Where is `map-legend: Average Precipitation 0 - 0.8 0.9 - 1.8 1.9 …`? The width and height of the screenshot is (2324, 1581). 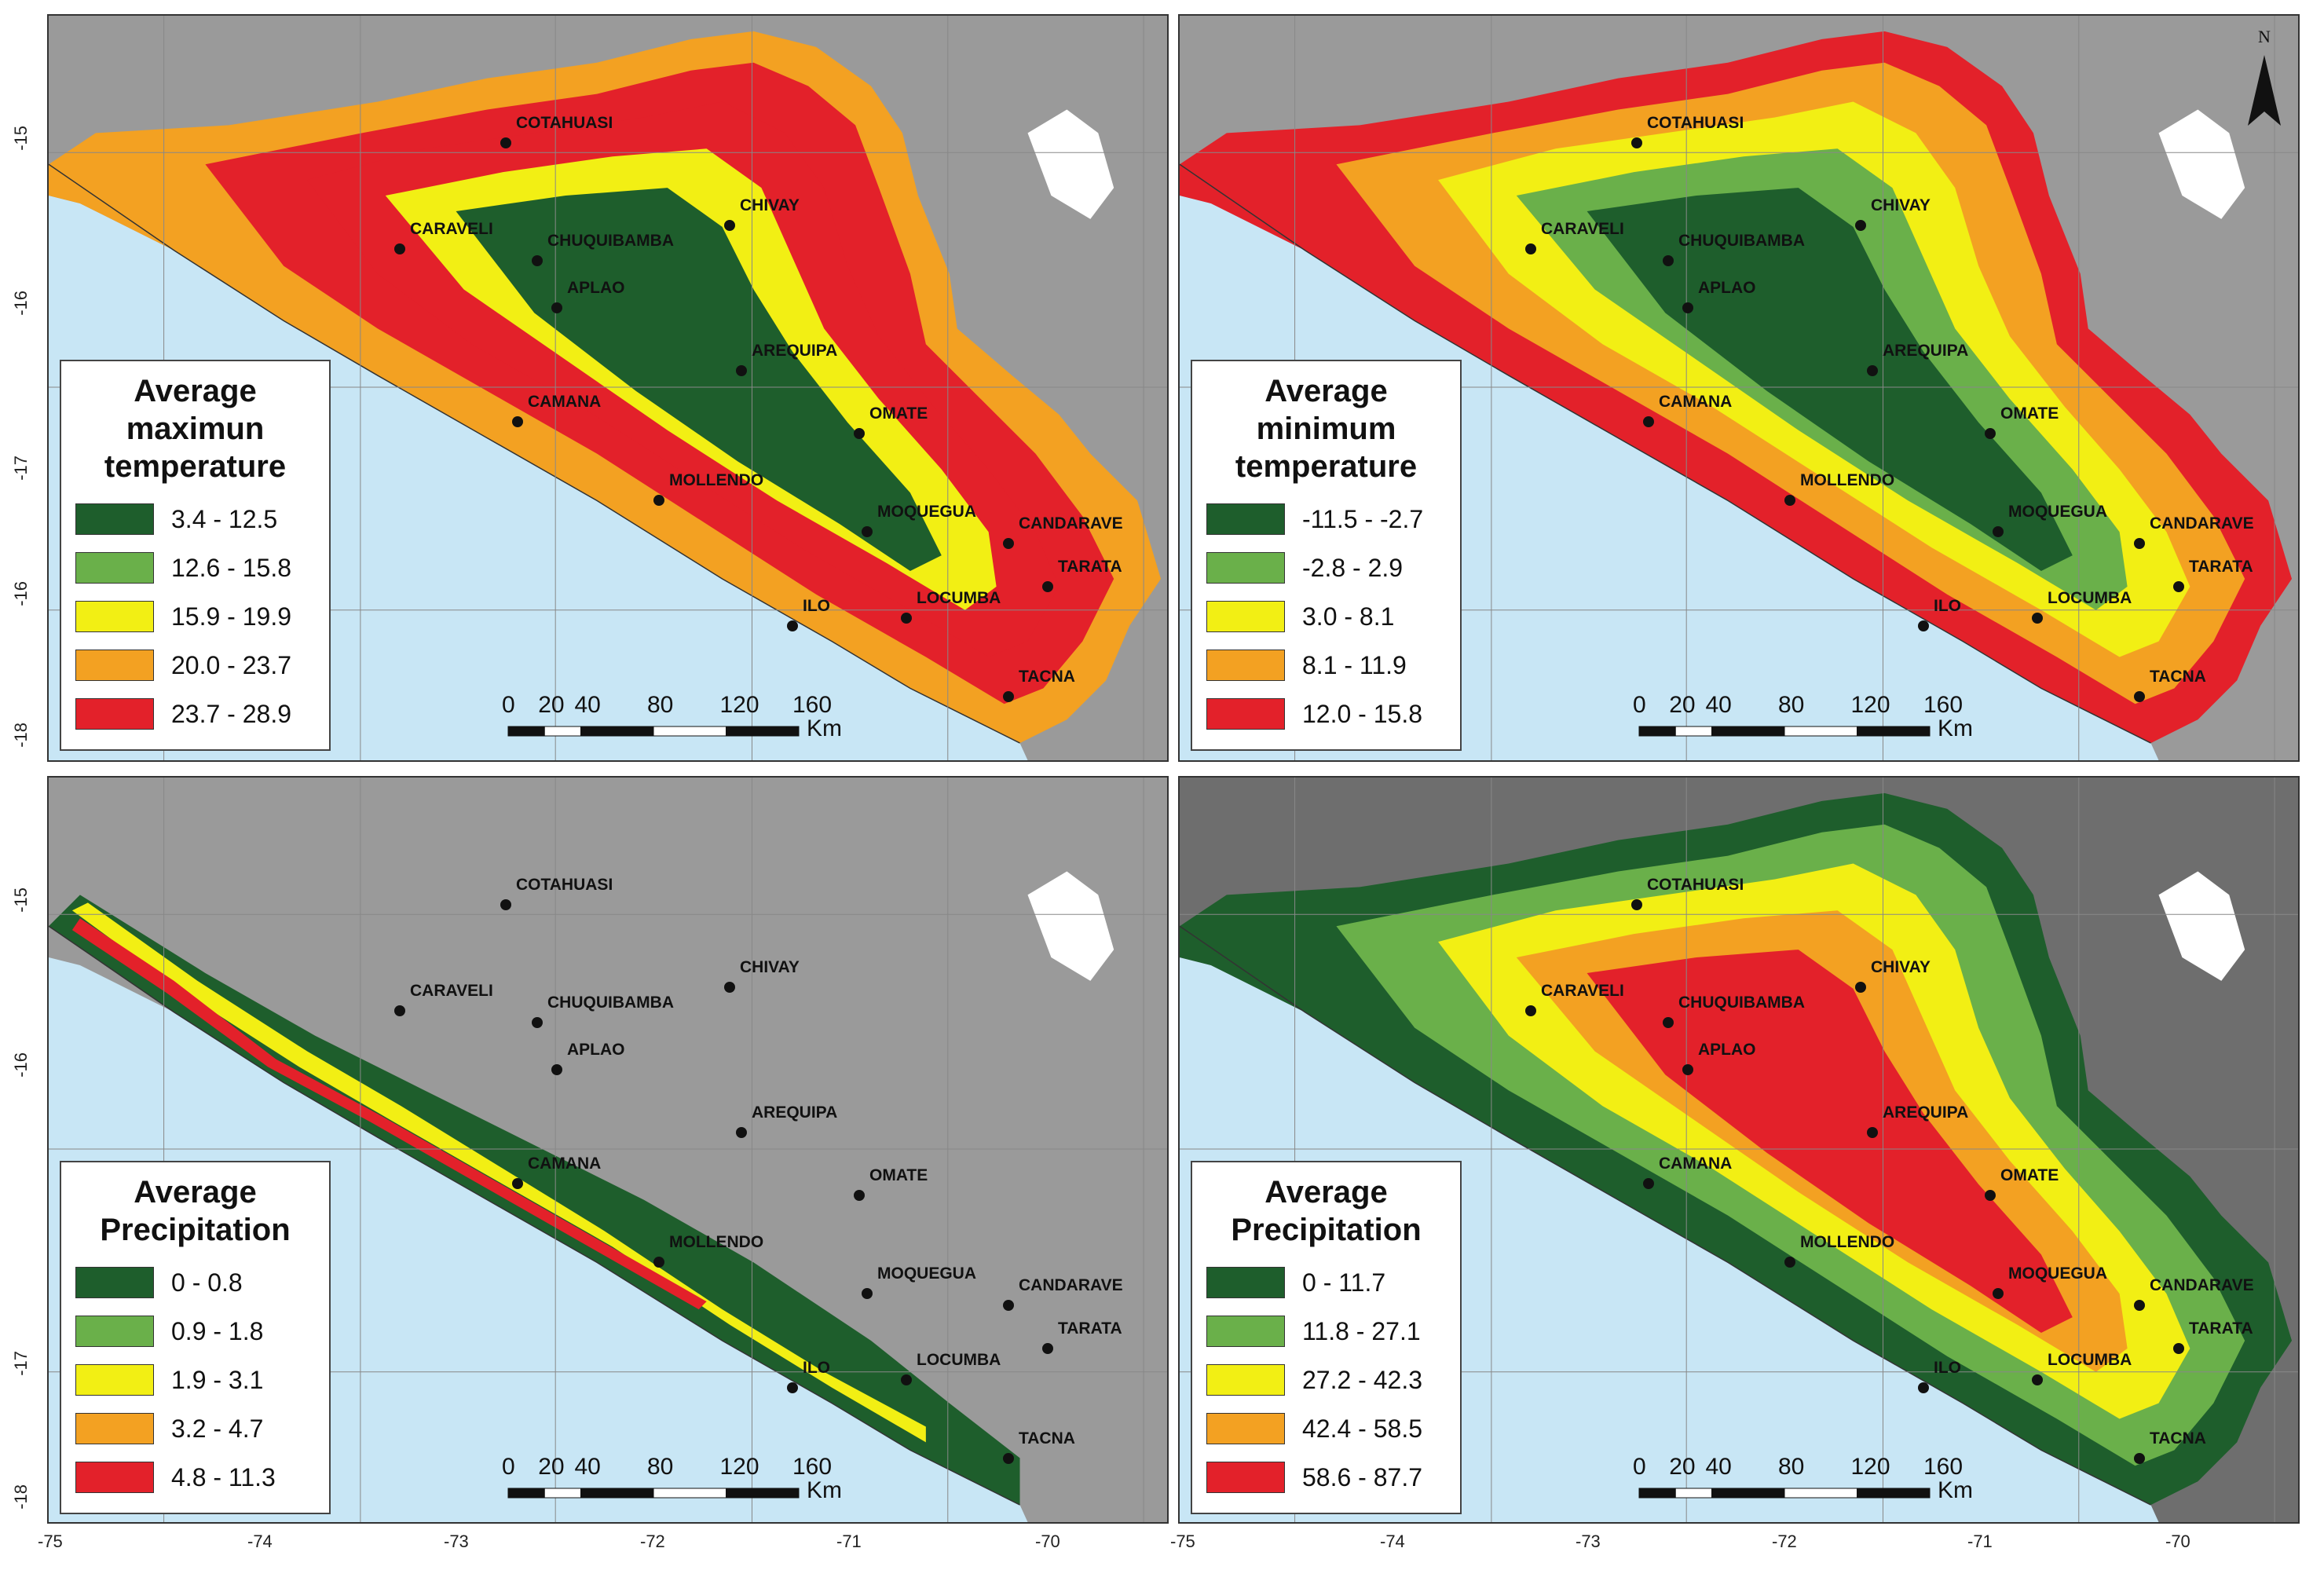
map-legend: Average Precipitation 0 - 0.8 0.9 - 1.8 1.9 … is located at coordinates (195, 1337).